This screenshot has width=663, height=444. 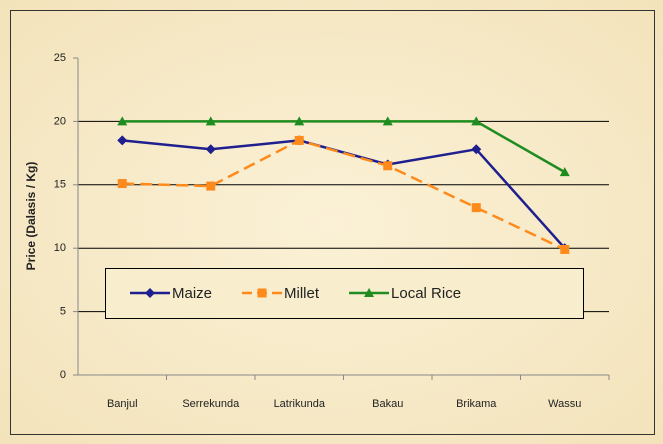 I want to click on x-tick-label: Banjul, so click(x=122, y=404).